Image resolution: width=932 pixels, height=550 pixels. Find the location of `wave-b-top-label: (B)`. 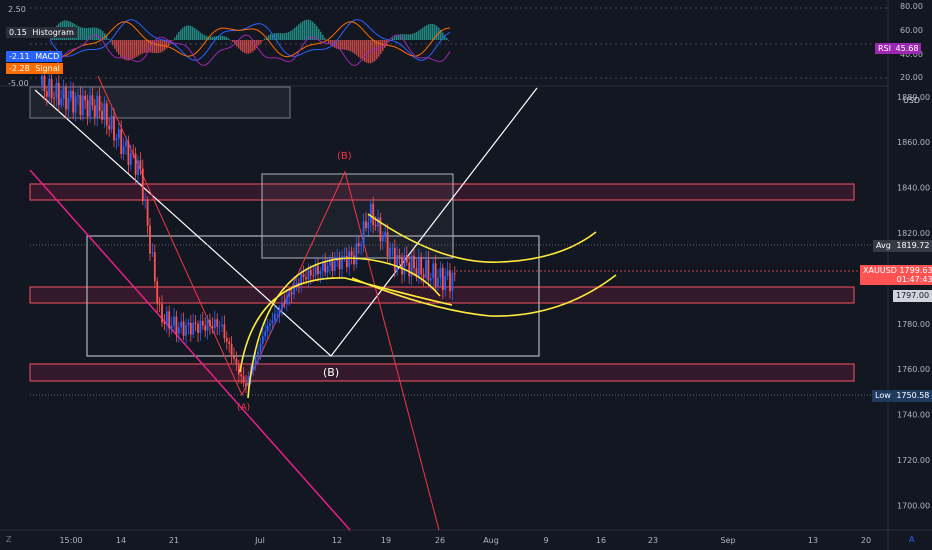

wave-b-top-label: (B) is located at coordinates (344, 156).